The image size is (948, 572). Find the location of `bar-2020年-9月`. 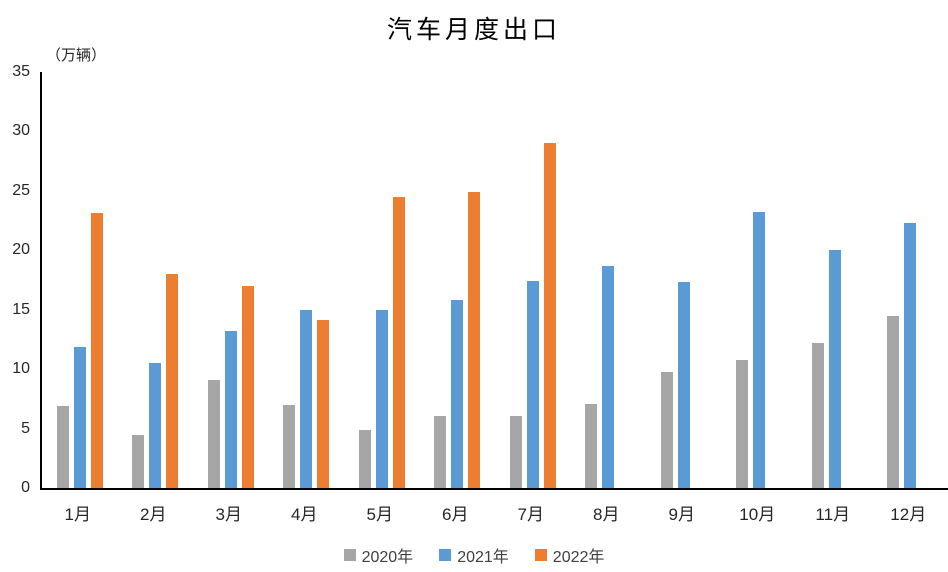

bar-2020年-9月 is located at coordinates (666, 429).